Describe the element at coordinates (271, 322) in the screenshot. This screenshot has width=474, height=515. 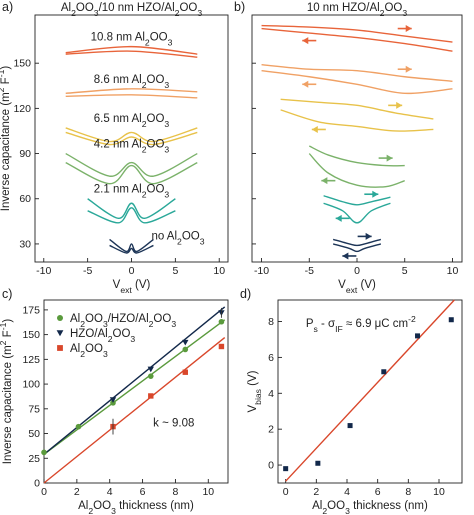
I see `y-tick-label: 8` at that location.